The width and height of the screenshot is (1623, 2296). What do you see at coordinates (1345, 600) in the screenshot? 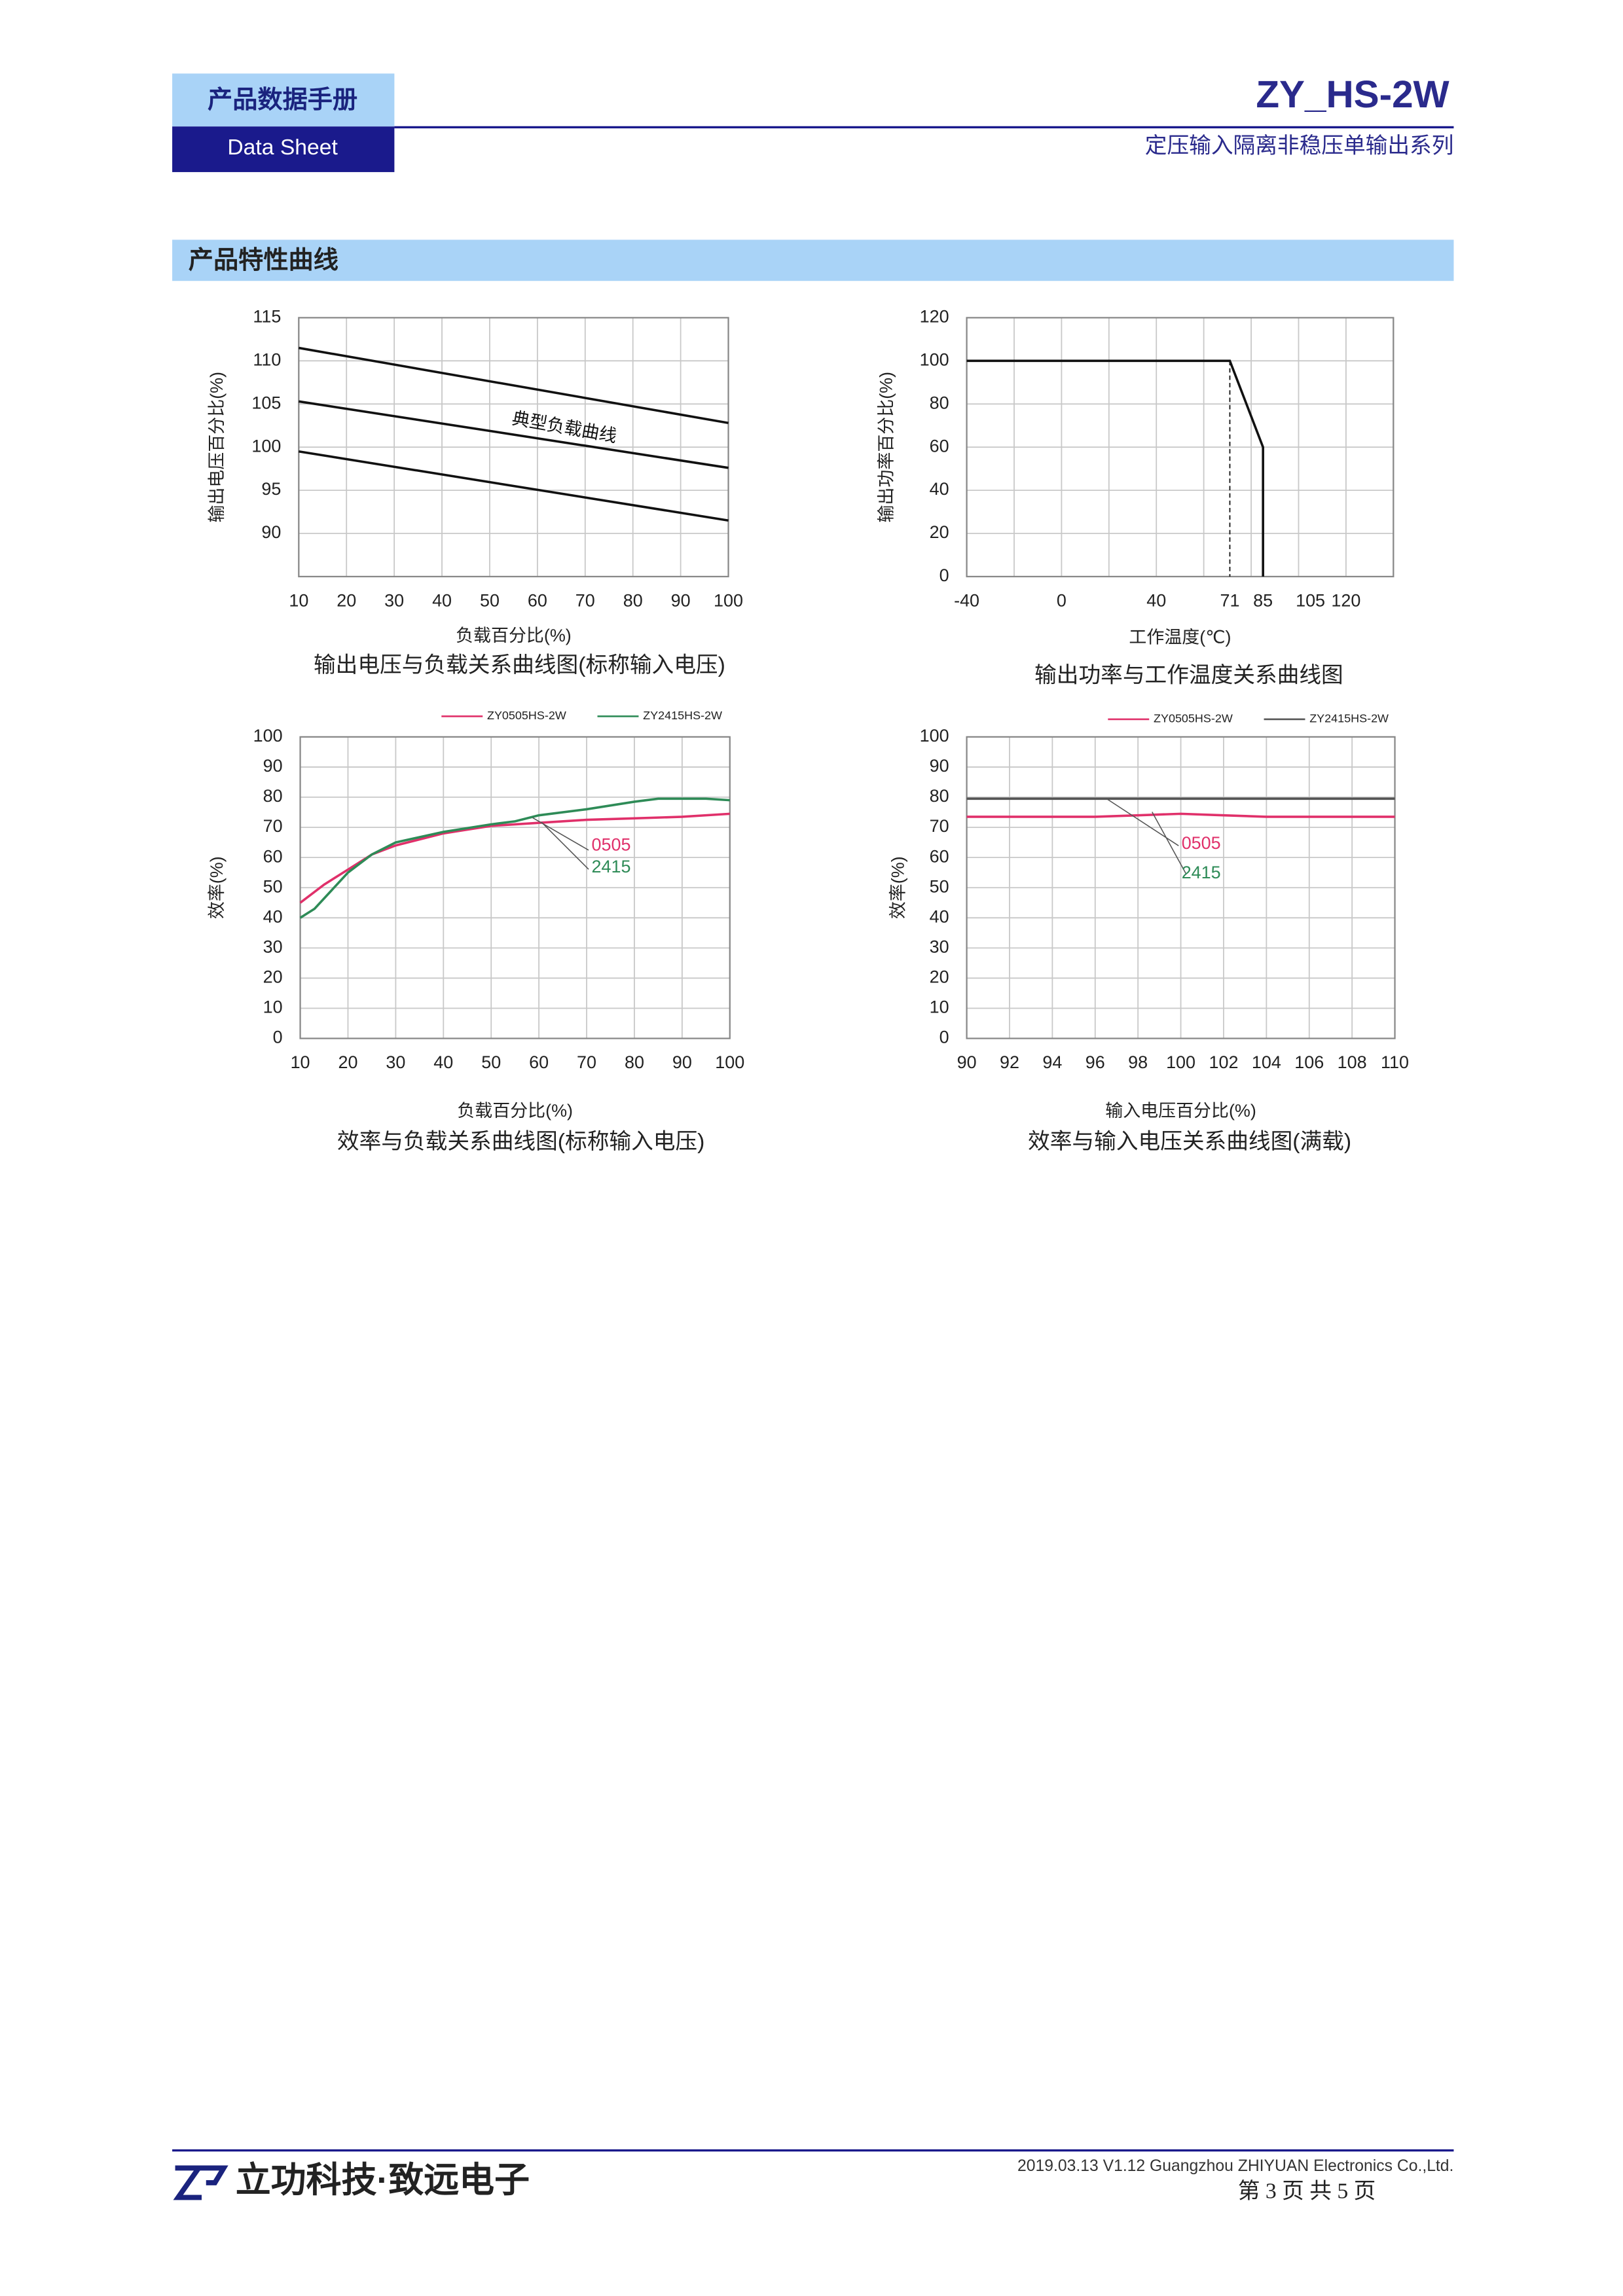
I see `x-tick-label: 120` at bounding box center [1345, 600].